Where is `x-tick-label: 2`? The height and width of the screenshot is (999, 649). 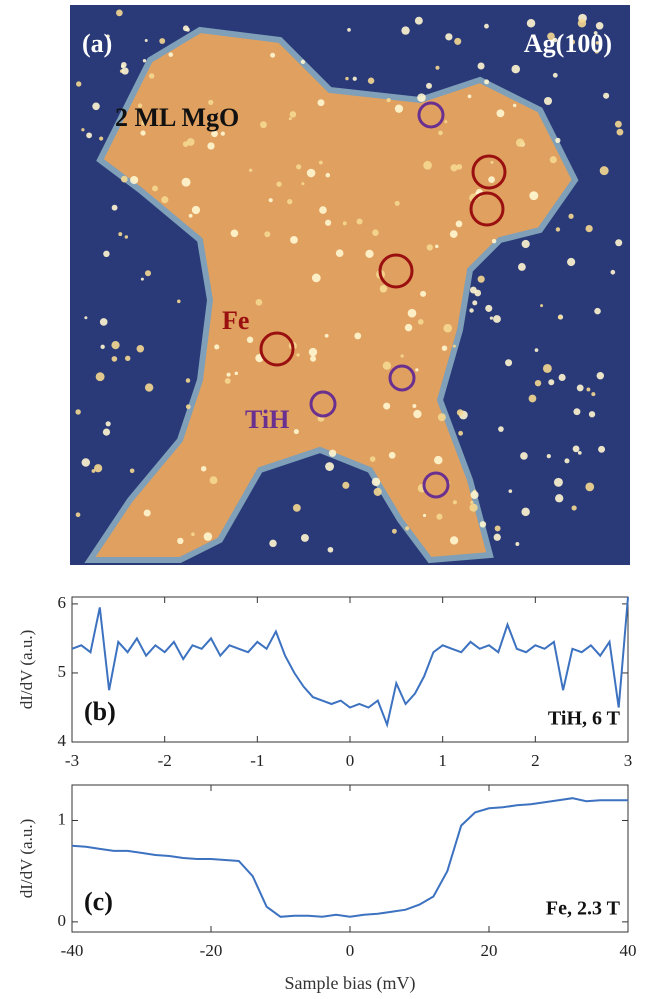
x-tick-label: 2 is located at coordinates (535, 760).